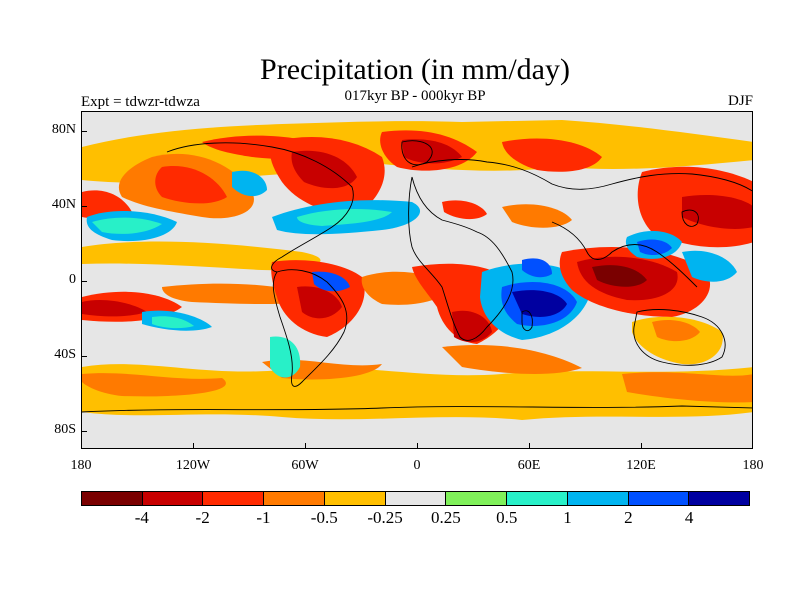 This screenshot has height=600, width=800. I want to click on colorbar-label: -1, so click(263, 517).